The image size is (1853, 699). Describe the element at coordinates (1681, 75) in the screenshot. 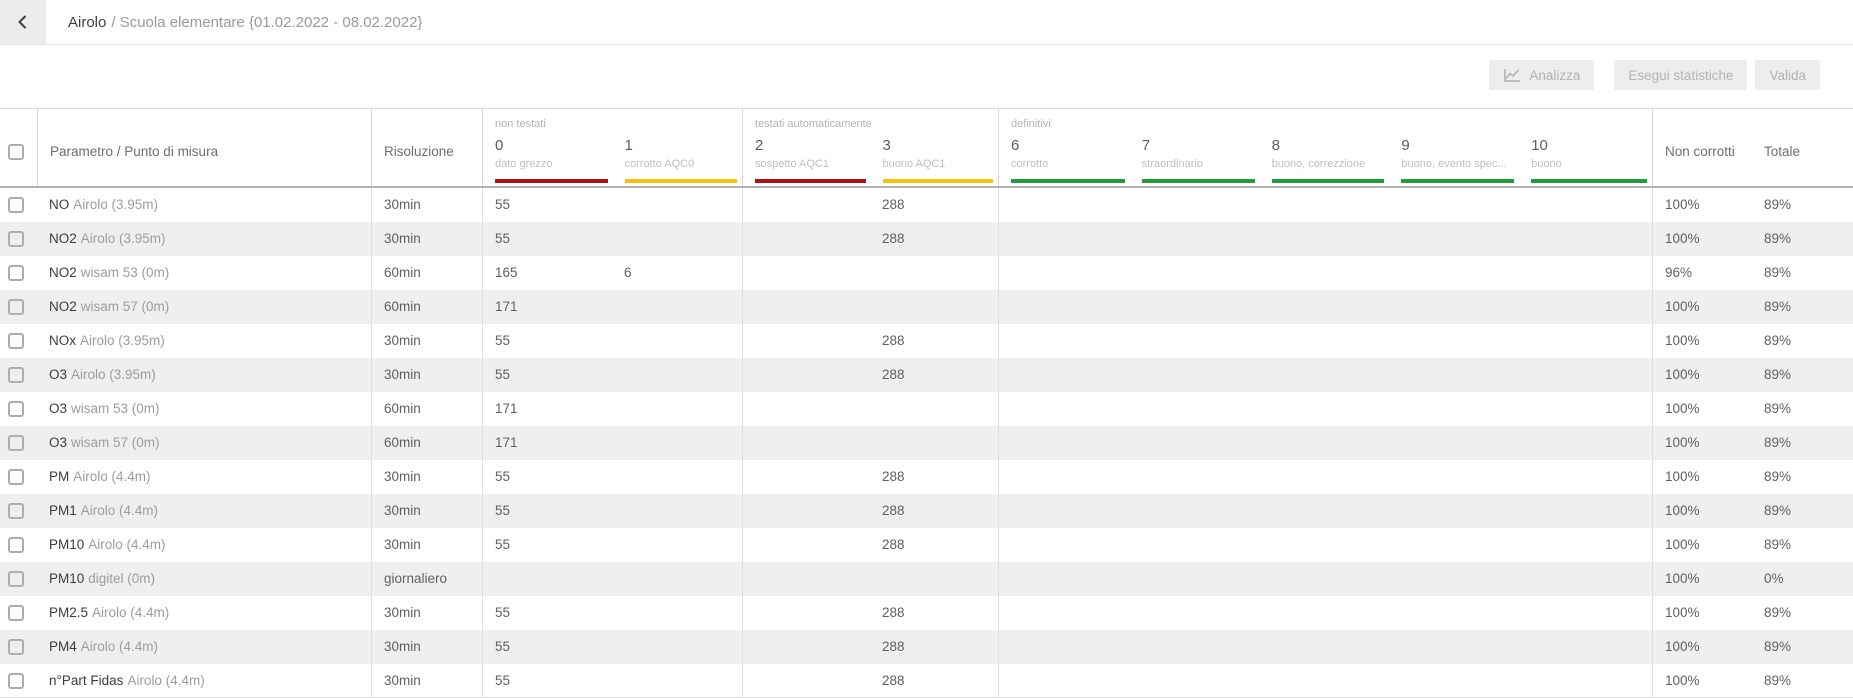

I see `esegui-statistiche-button: Esegui statistiche` at that location.